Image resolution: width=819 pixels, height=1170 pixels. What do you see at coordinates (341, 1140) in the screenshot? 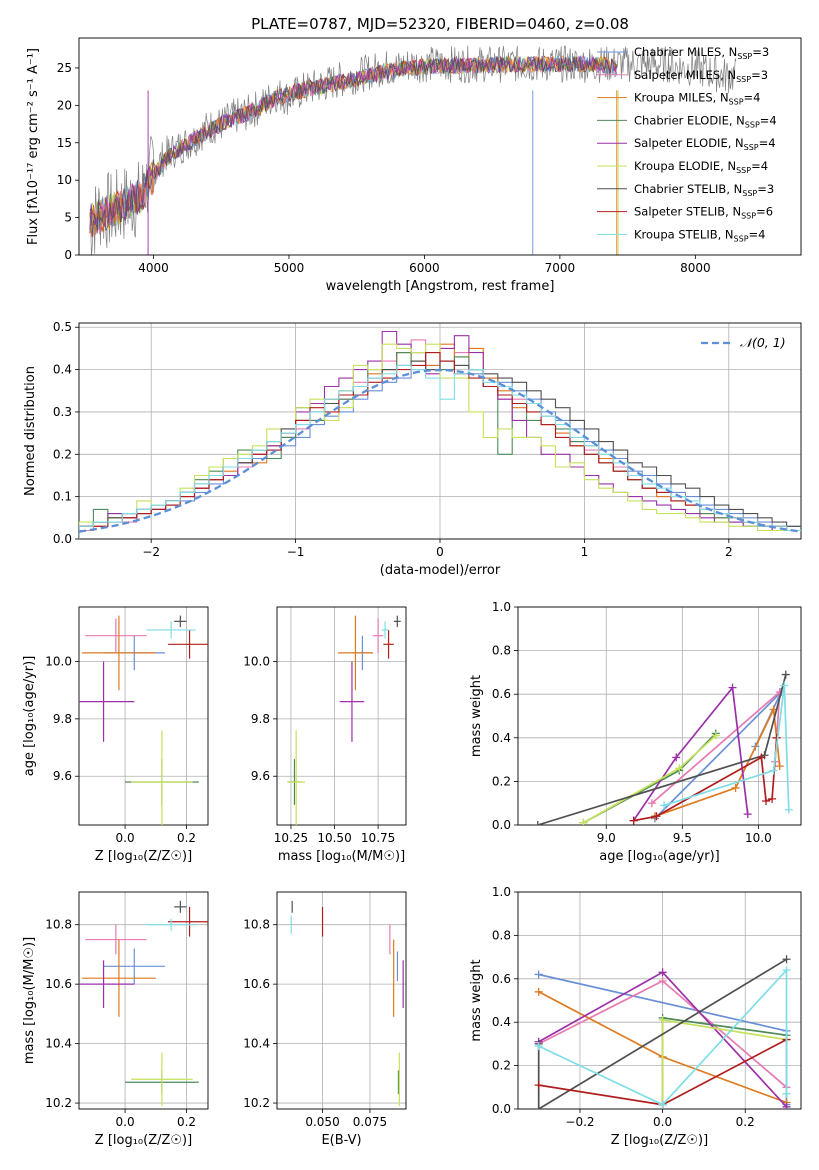
I see `x-axis-label: E(B-V)` at bounding box center [341, 1140].